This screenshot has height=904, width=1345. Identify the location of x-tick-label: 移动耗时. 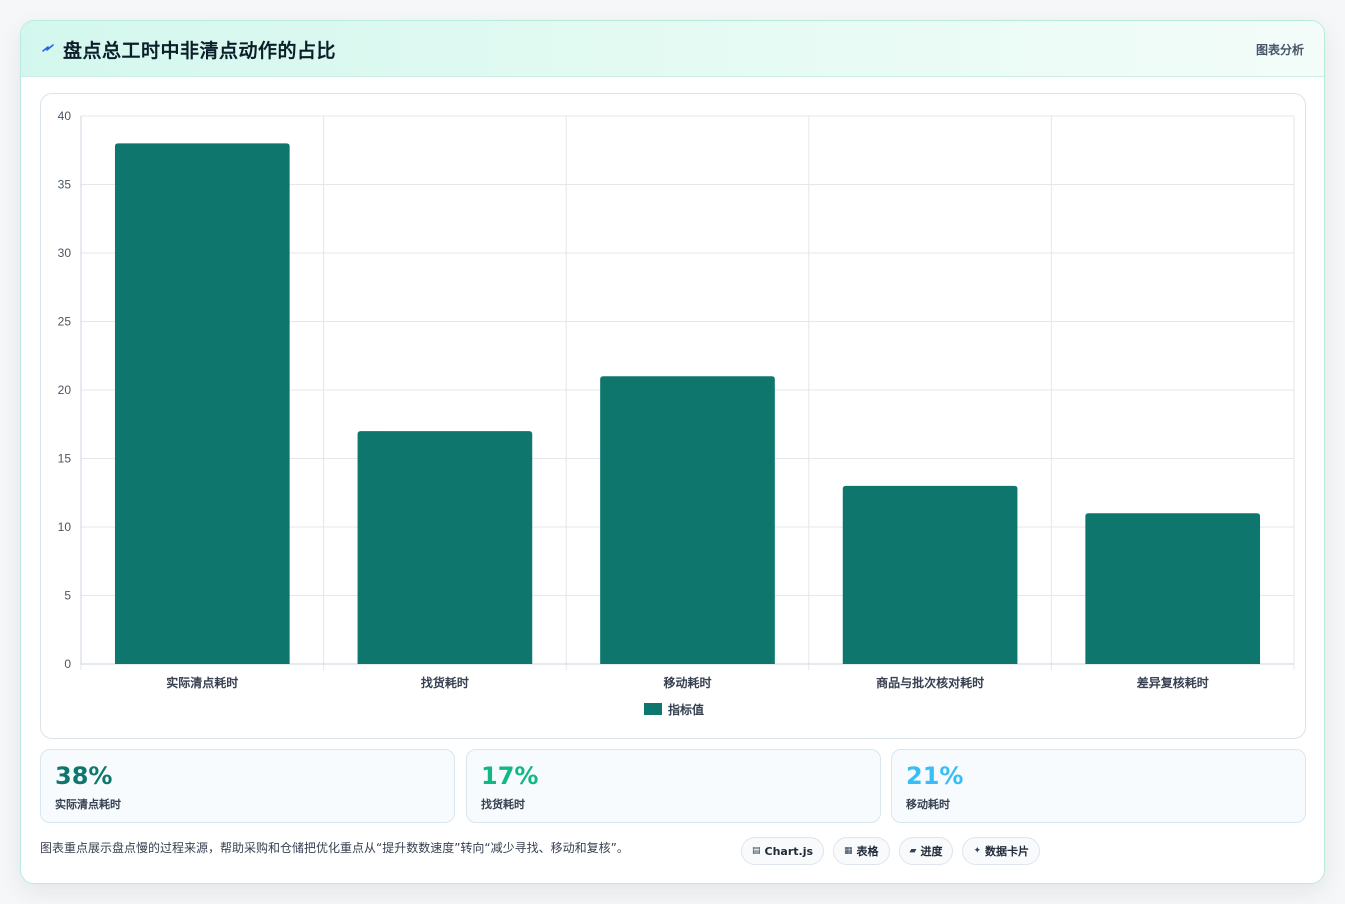
(687, 682).